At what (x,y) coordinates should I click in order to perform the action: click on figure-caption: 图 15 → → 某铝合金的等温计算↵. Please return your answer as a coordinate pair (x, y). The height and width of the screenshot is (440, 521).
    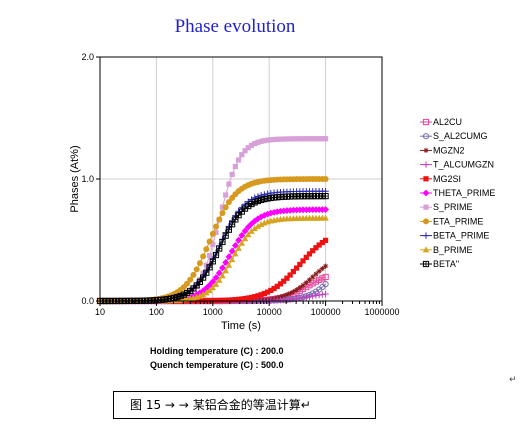
    Looking at the image, I should click on (244, 405).